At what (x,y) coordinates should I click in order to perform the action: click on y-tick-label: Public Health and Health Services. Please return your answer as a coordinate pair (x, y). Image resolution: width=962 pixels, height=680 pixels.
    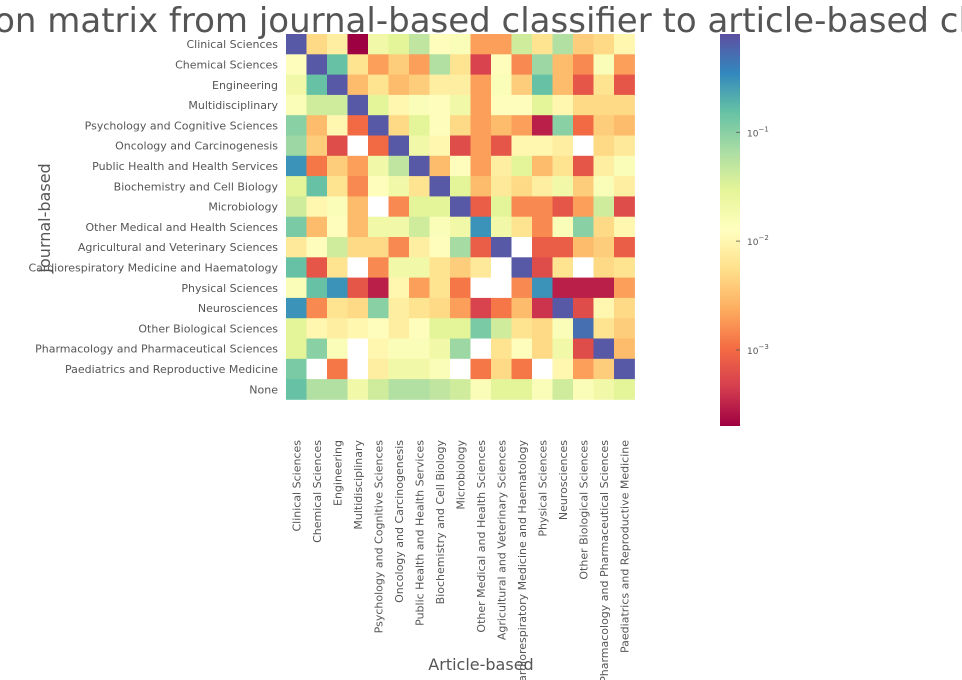
    Looking at the image, I should click on (185, 166).